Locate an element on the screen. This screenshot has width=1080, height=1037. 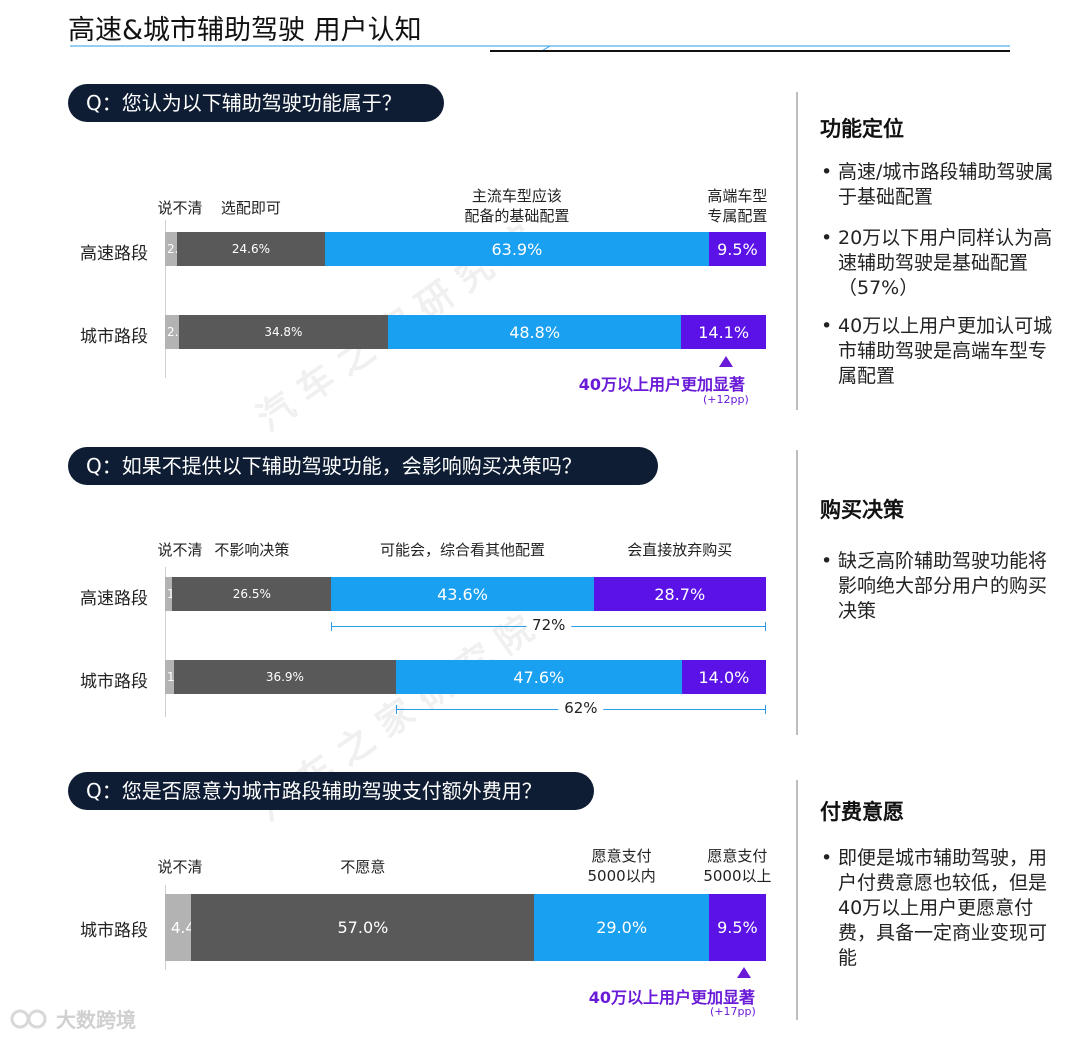
data-label: 29.0% is located at coordinates (622, 927).